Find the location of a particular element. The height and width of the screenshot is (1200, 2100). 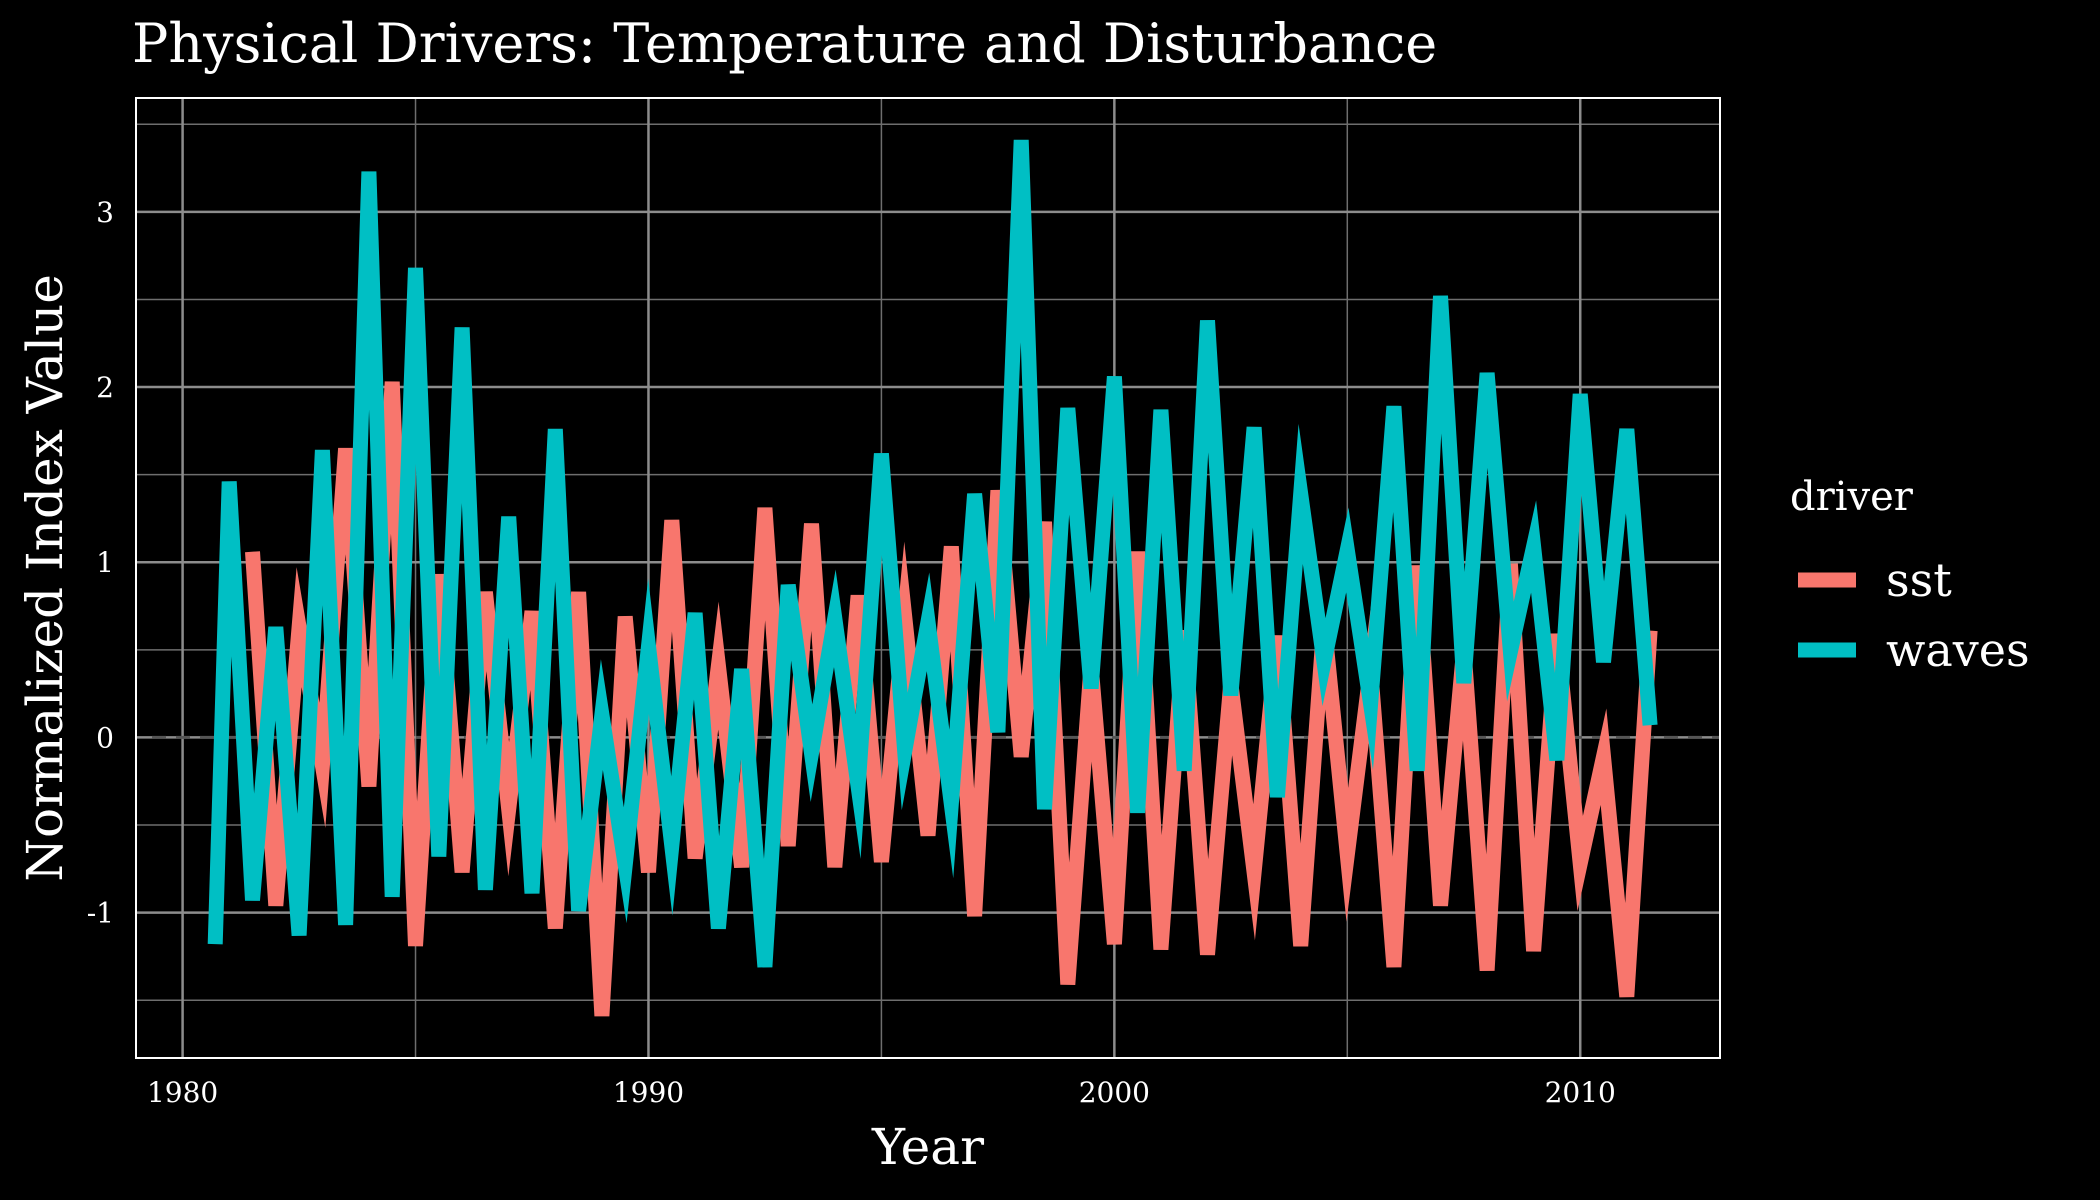

x-tick-label: 2010 is located at coordinates (1580, 1092).